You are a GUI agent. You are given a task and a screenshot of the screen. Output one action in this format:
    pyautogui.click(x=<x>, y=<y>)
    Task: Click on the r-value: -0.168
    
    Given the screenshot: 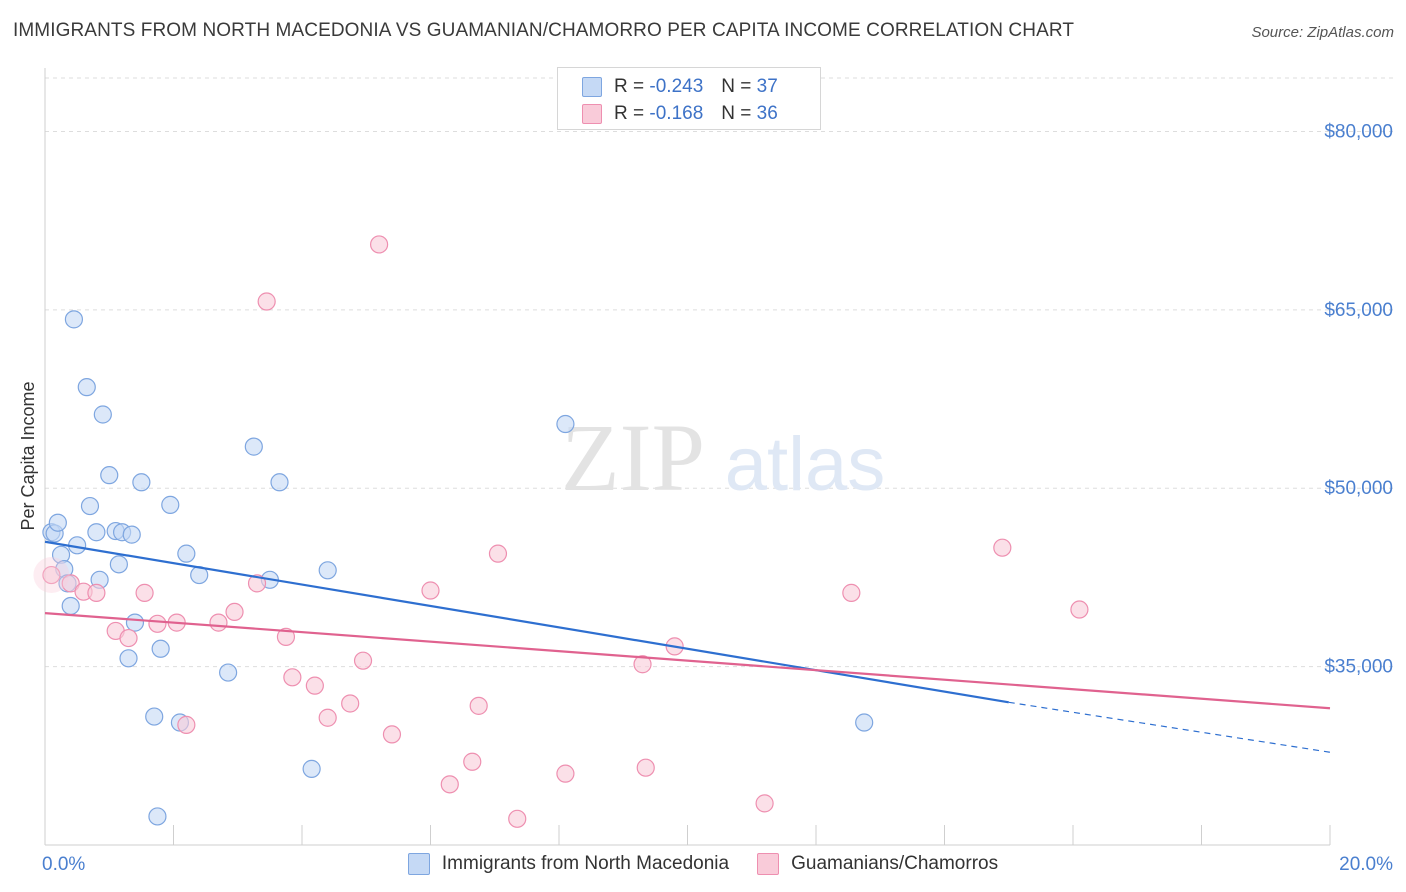 What is the action you would take?
    pyautogui.click(x=676, y=113)
    